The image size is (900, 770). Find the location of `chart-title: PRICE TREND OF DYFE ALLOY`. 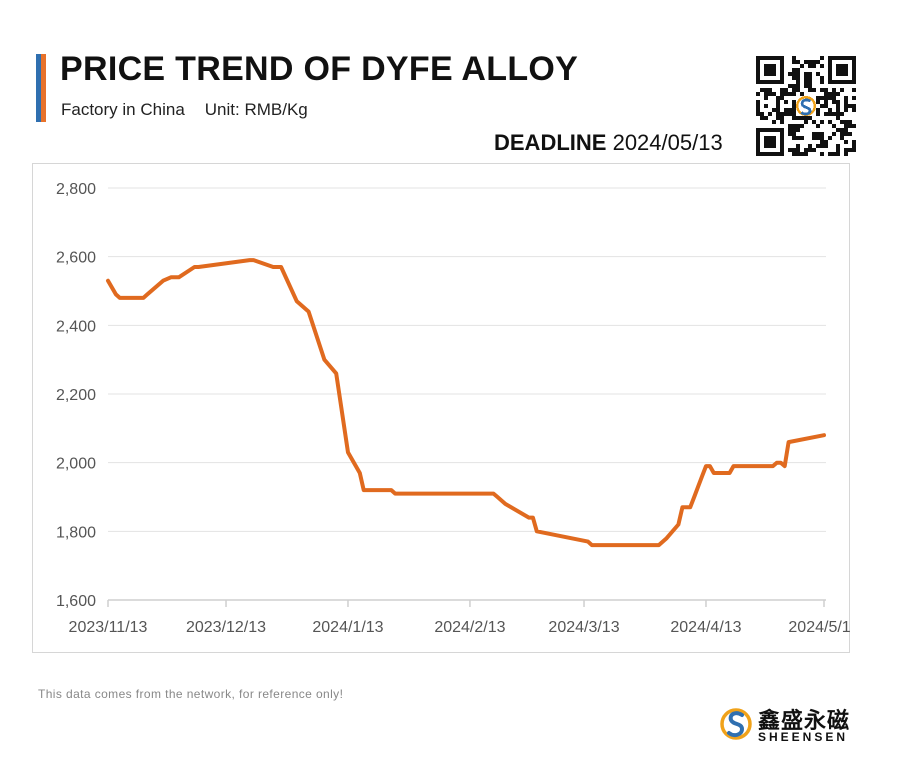

chart-title: PRICE TREND OF DYFE ALLOY is located at coordinates (319, 69).